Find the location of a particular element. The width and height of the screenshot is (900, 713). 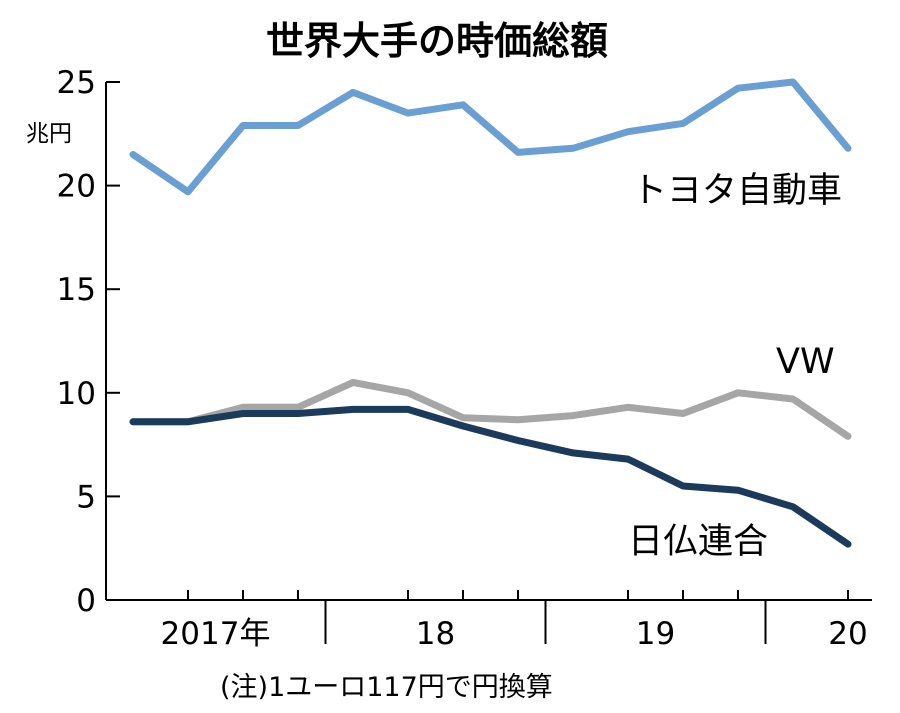

y-tick-label: 0 is located at coordinates (86, 601).